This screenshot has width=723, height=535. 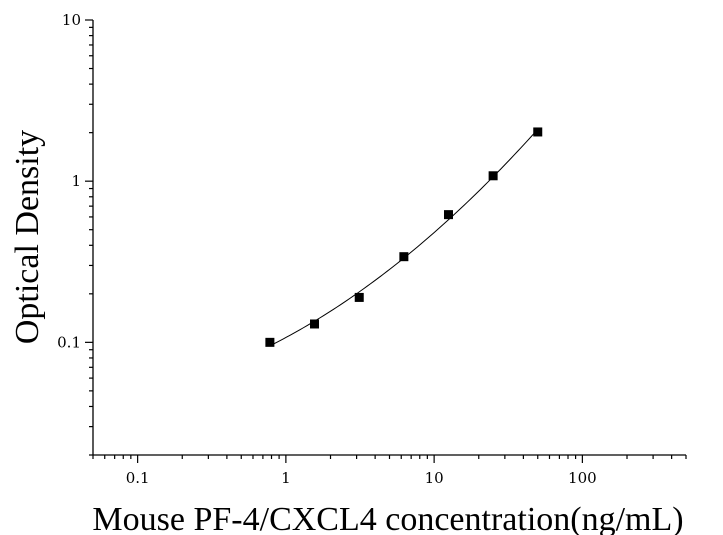 I want to click on x-tick-label: 10, so click(x=434, y=478).